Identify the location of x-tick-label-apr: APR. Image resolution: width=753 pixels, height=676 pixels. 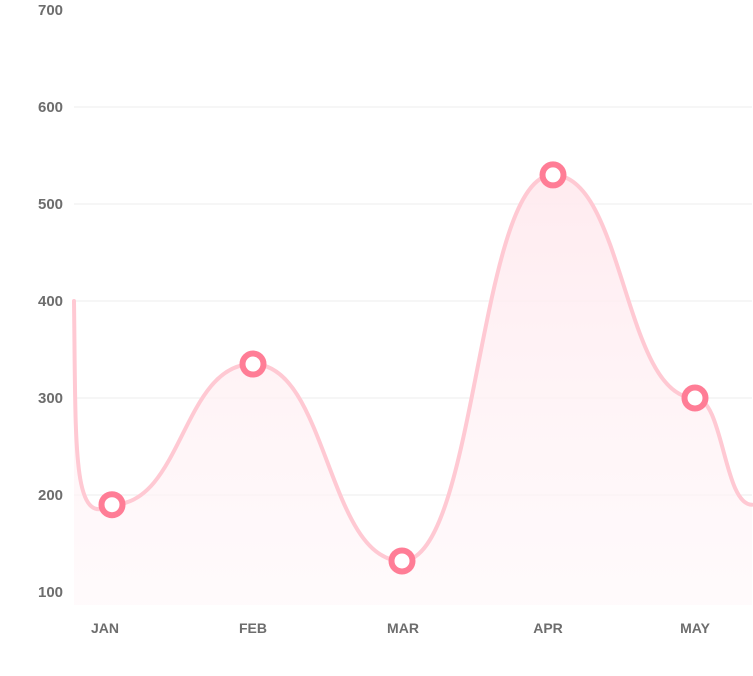
(548, 628).